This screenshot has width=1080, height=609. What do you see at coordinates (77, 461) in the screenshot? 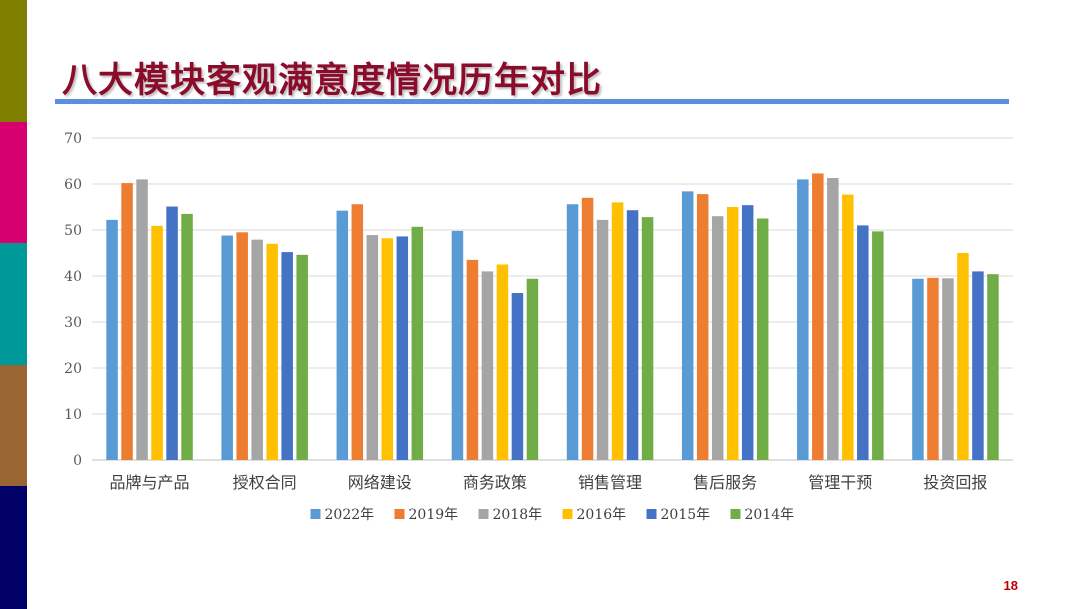
I see `y-tick-label: 0` at bounding box center [77, 461].